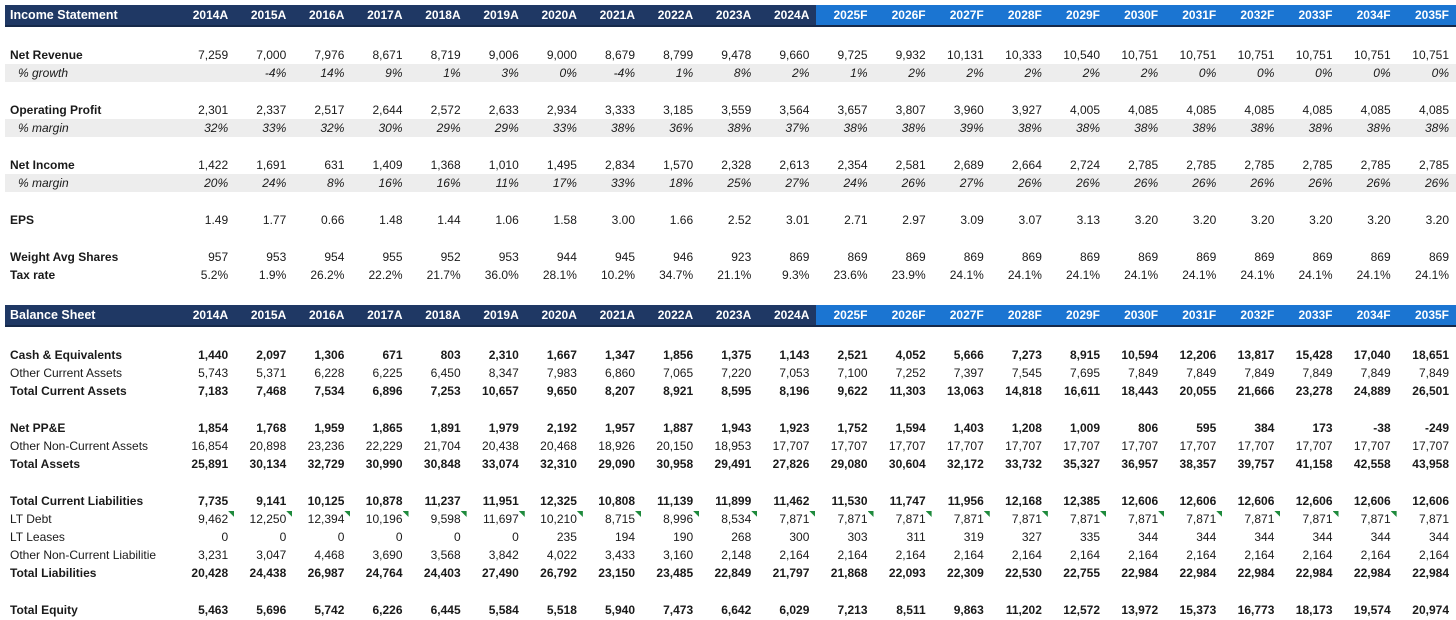 Image resolution: width=1456 pixels, height=620 pixels. What do you see at coordinates (390, 128) in the screenshot?
I see `cell: 30%` at bounding box center [390, 128].